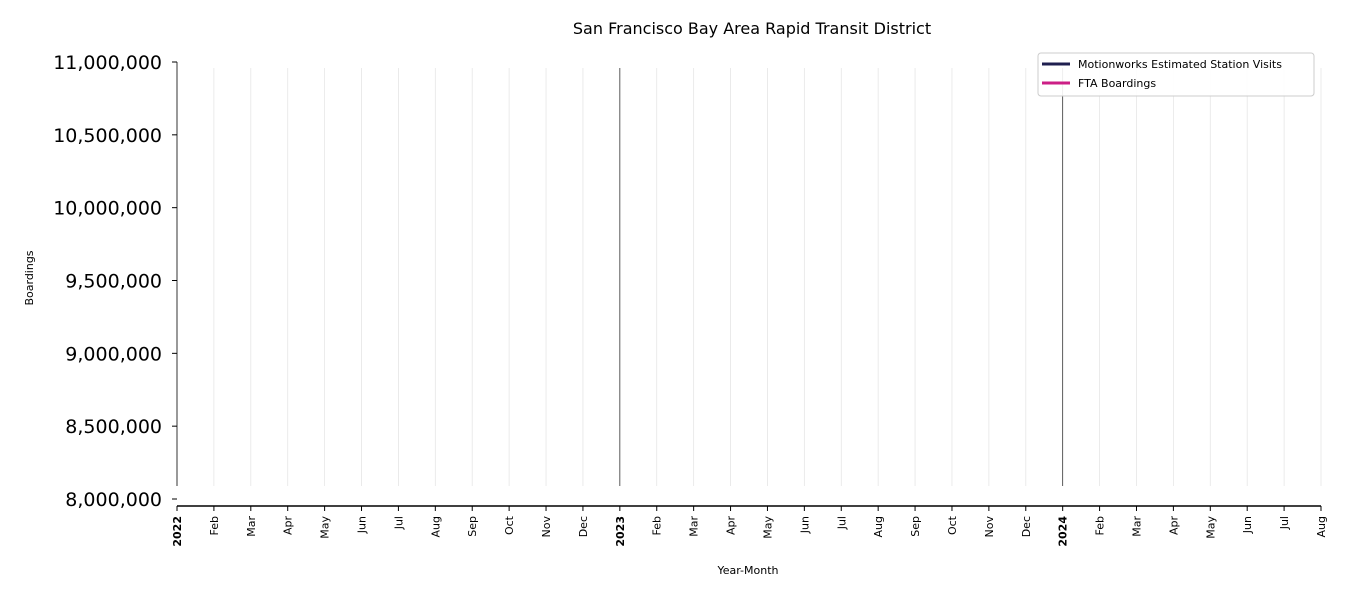  I want to click on legend-label: Motionworks Estimated Station Visits, so click(1180, 64).